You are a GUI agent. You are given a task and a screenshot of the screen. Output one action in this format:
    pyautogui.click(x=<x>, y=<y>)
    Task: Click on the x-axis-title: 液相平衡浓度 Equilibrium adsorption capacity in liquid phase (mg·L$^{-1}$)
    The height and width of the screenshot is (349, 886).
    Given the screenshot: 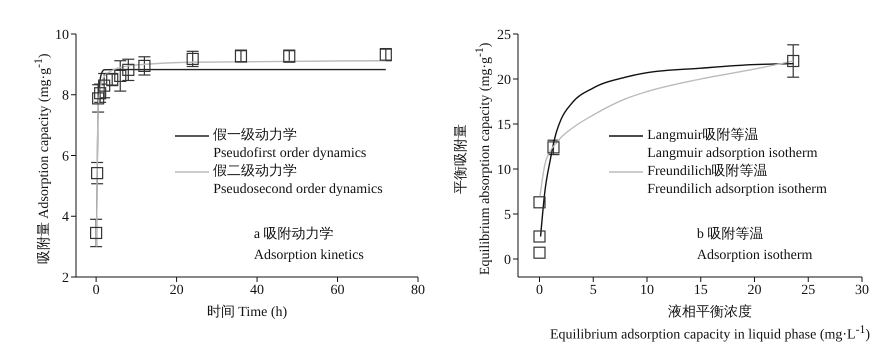 What is the action you would take?
    pyautogui.click(x=710, y=324)
    